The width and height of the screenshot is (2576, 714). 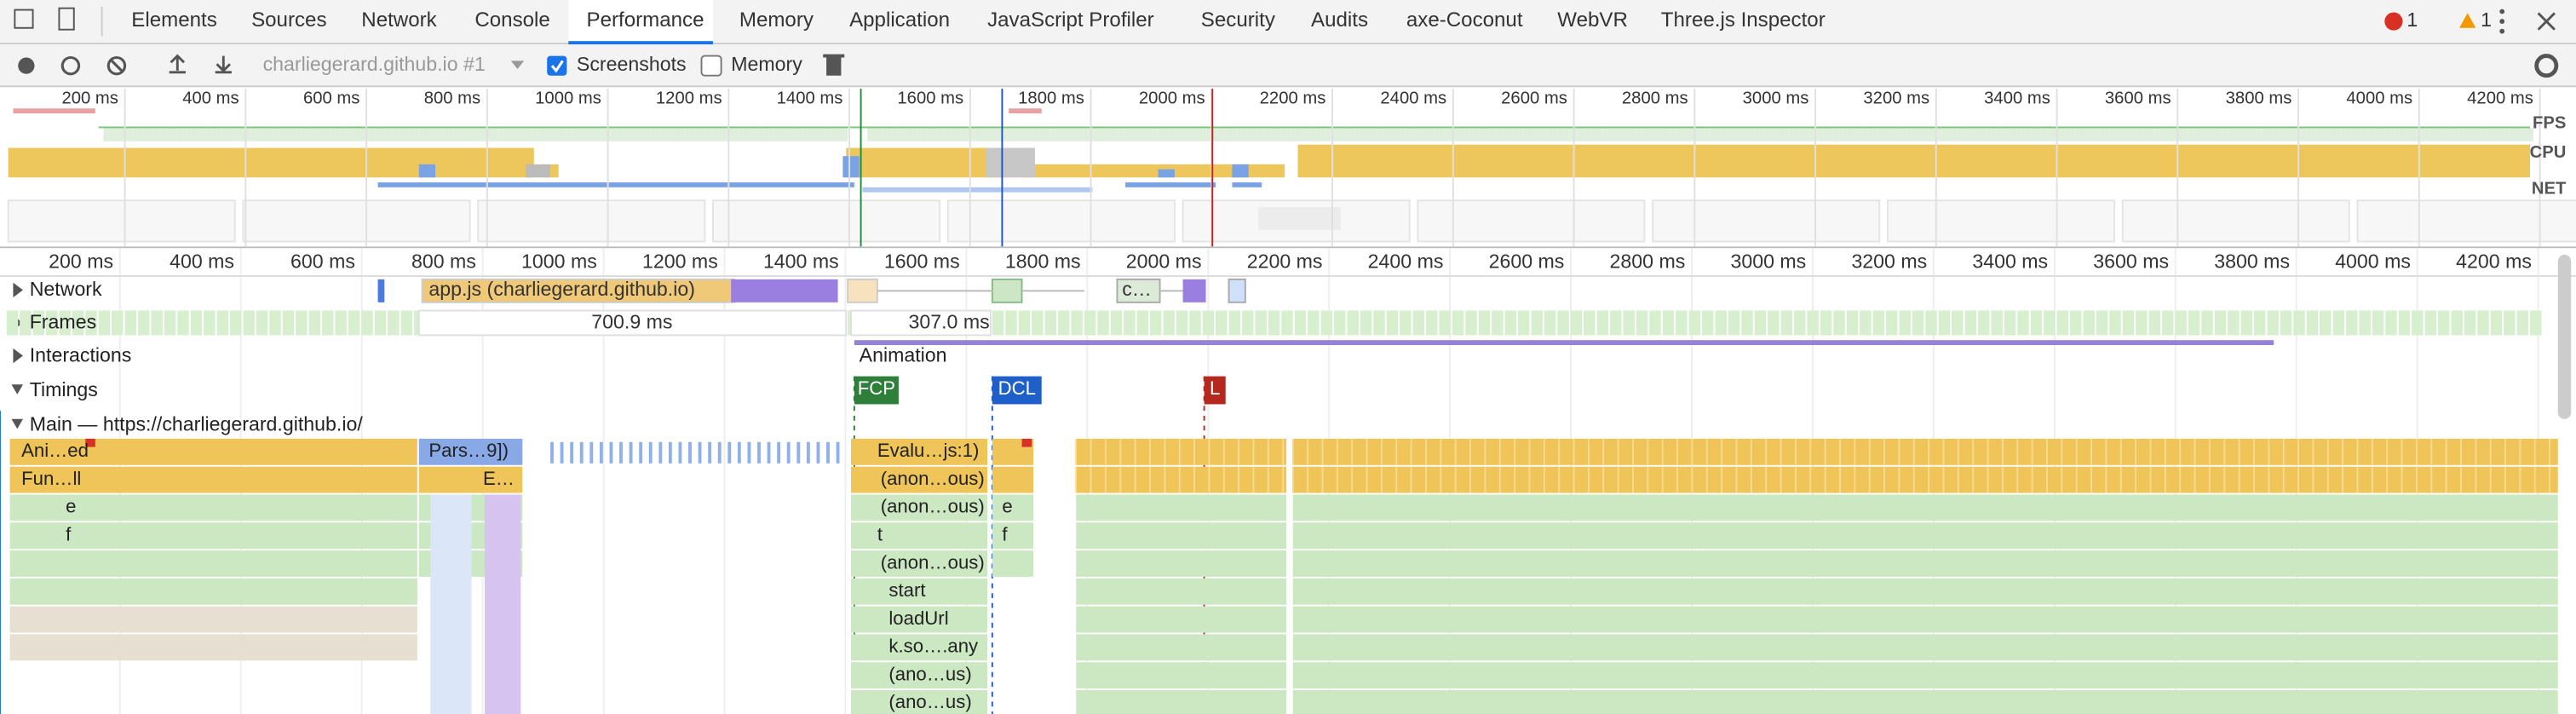 I want to click on screenshots-checkbox, so click(x=557, y=66).